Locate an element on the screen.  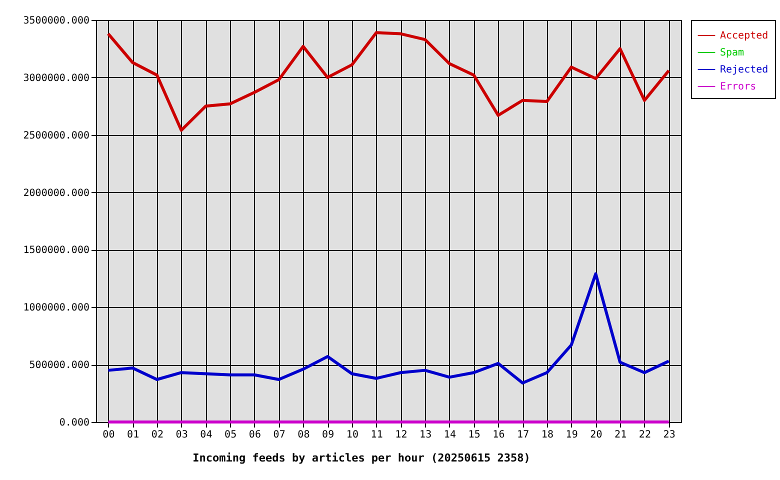
x-tick-label: 06 is located at coordinates (254, 435).